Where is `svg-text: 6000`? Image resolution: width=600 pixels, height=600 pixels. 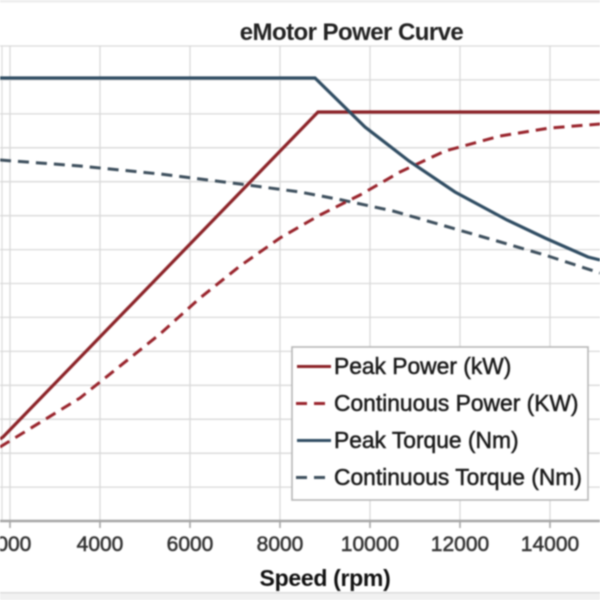
svg-text: 6000 is located at coordinates (190, 544).